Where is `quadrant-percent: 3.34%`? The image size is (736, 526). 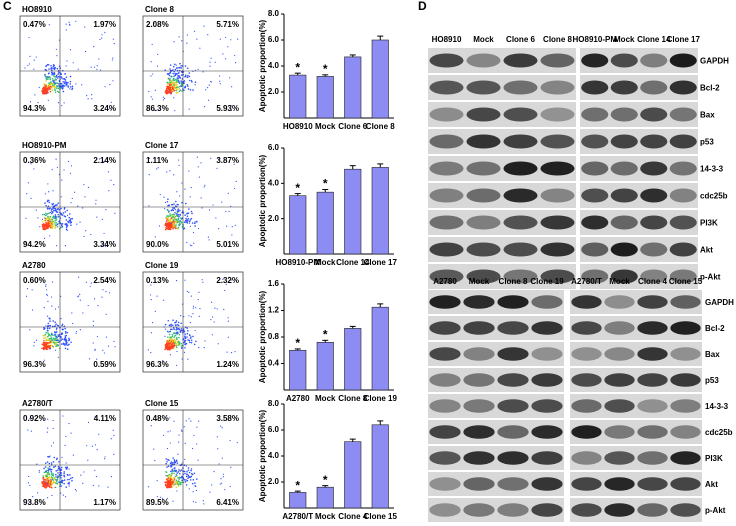 quadrant-percent: 3.34% is located at coordinates (104, 244).